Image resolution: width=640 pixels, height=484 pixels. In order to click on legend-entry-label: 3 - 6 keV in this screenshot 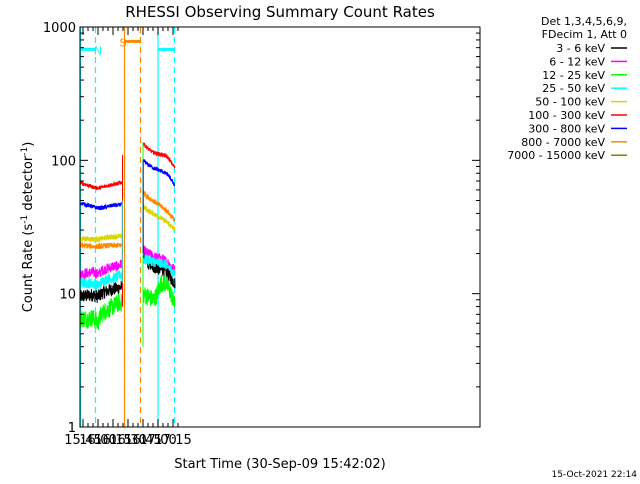, I will do `click(580, 48)`.